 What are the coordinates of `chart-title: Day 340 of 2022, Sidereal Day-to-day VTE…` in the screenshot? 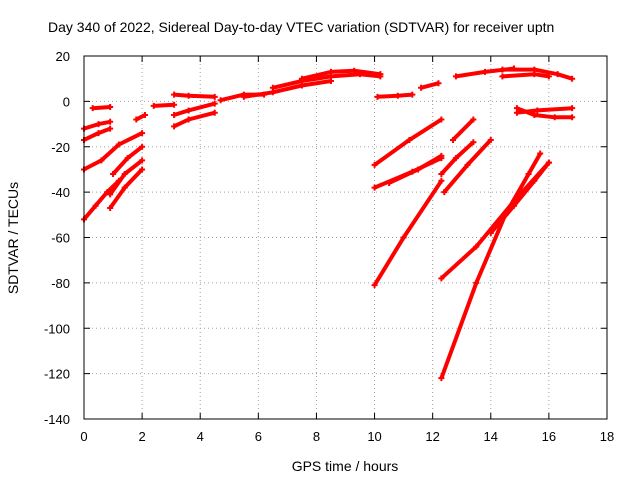 It's located at (301, 27).